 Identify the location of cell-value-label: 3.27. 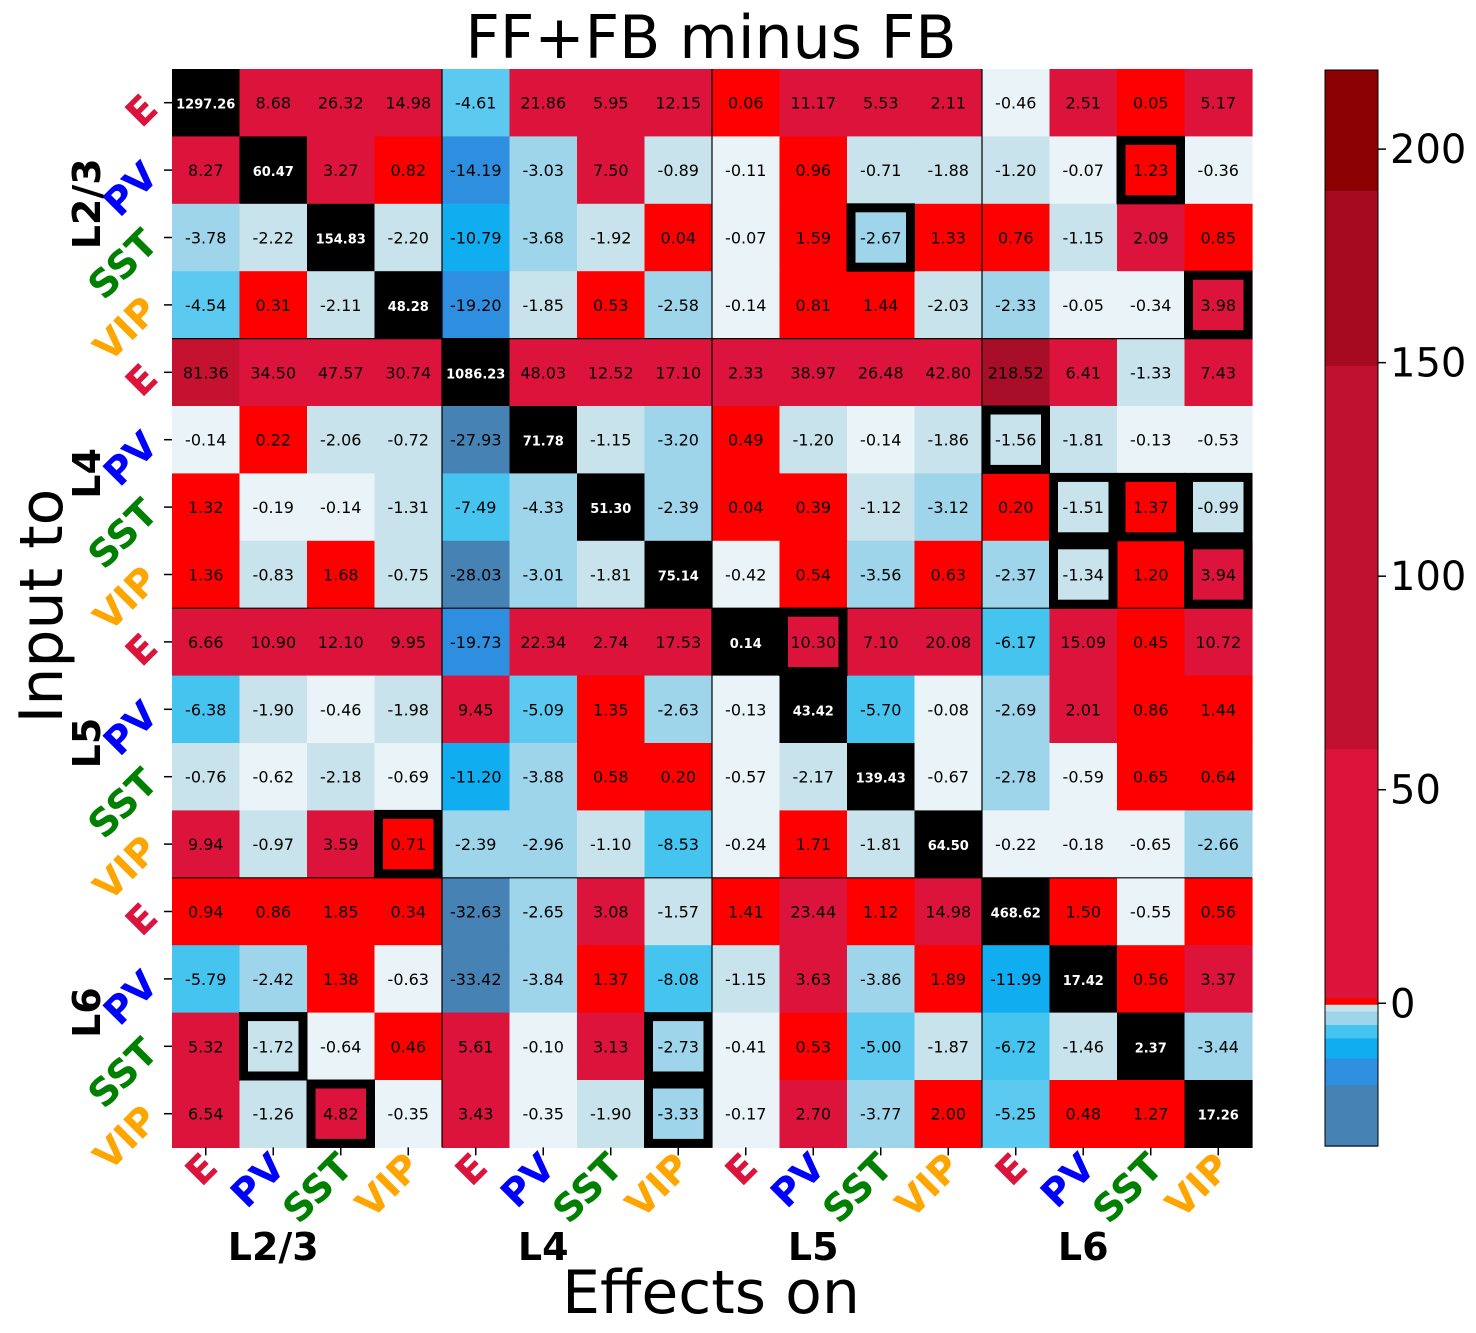
(341, 170).